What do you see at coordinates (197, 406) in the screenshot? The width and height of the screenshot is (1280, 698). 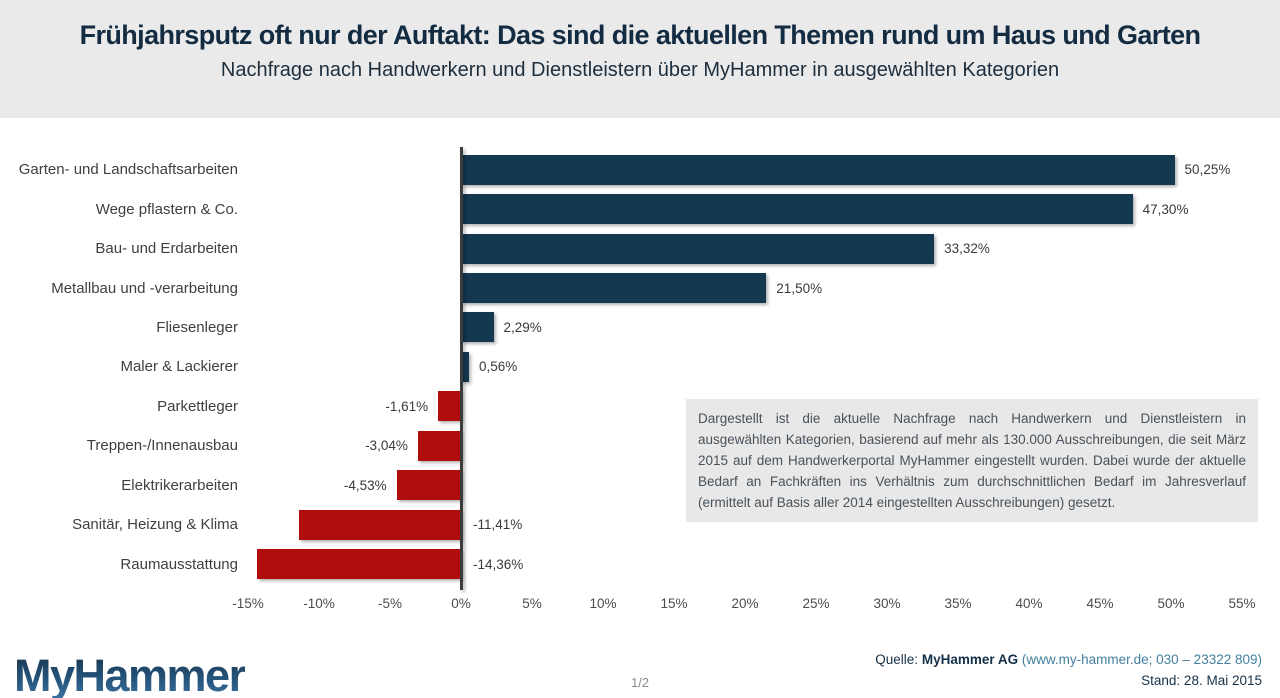 I see `category-label: Parkettleger` at bounding box center [197, 406].